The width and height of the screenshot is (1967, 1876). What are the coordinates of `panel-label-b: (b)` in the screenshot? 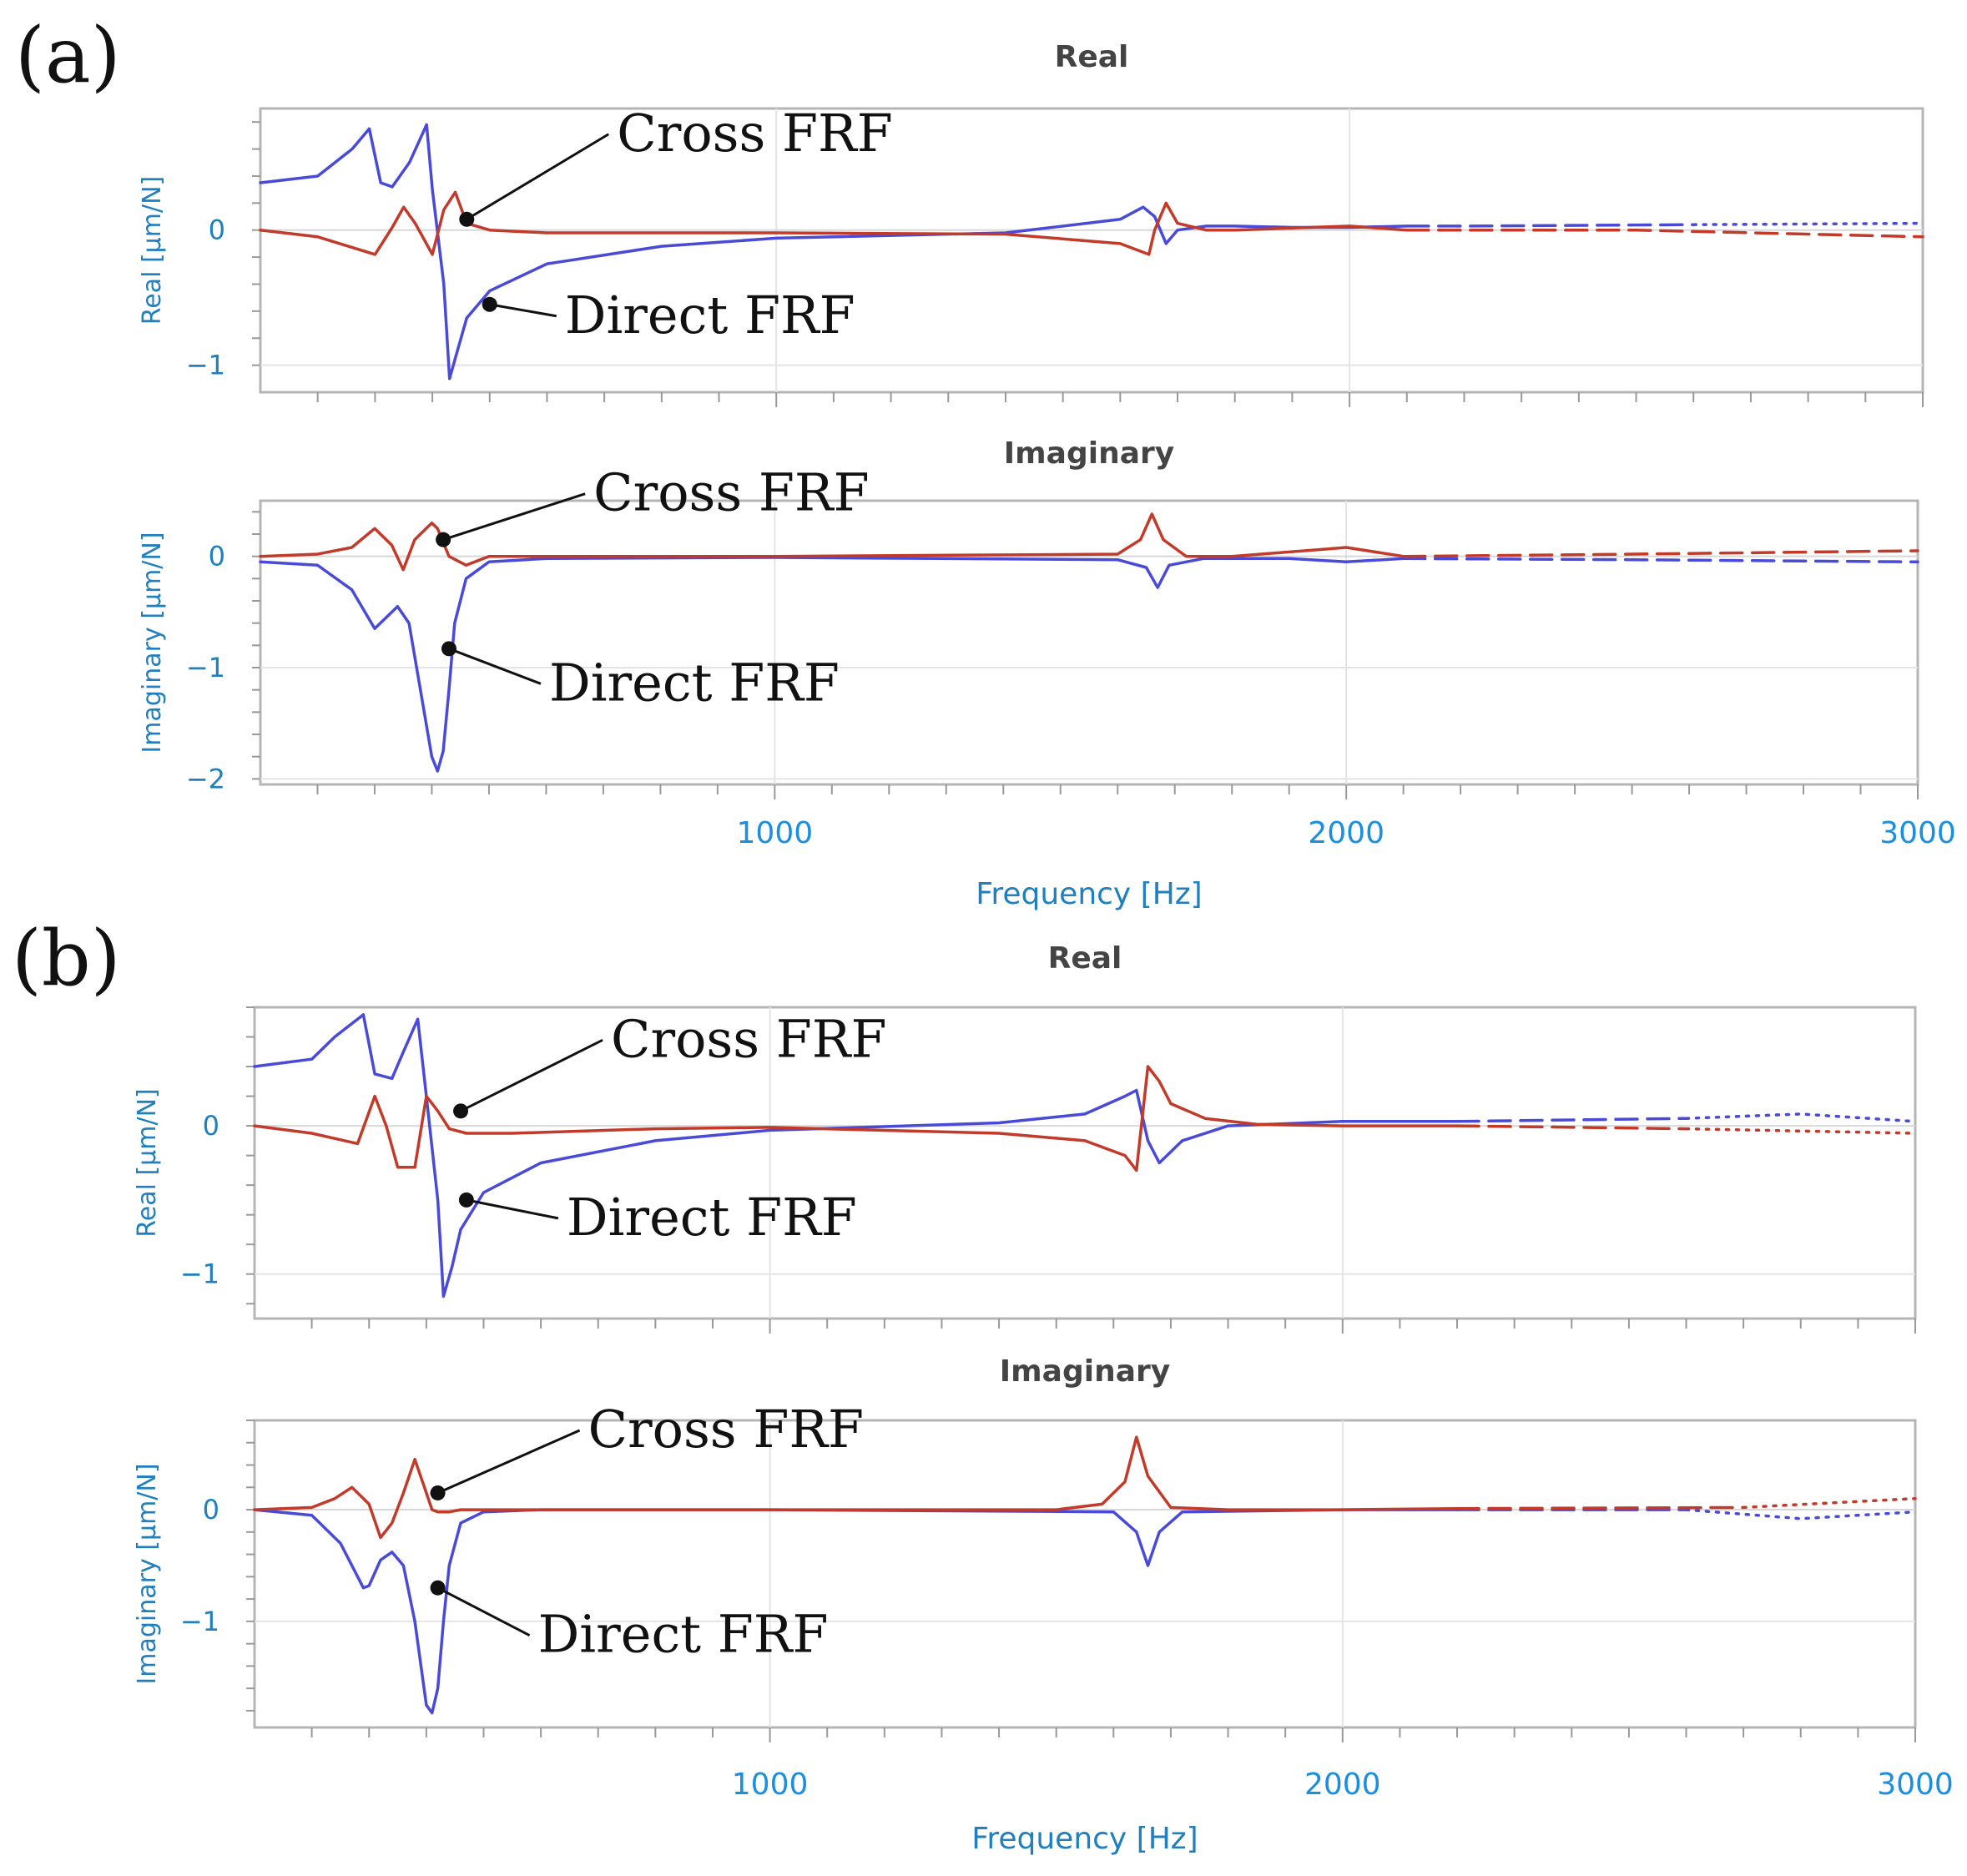 It's located at (66, 958).